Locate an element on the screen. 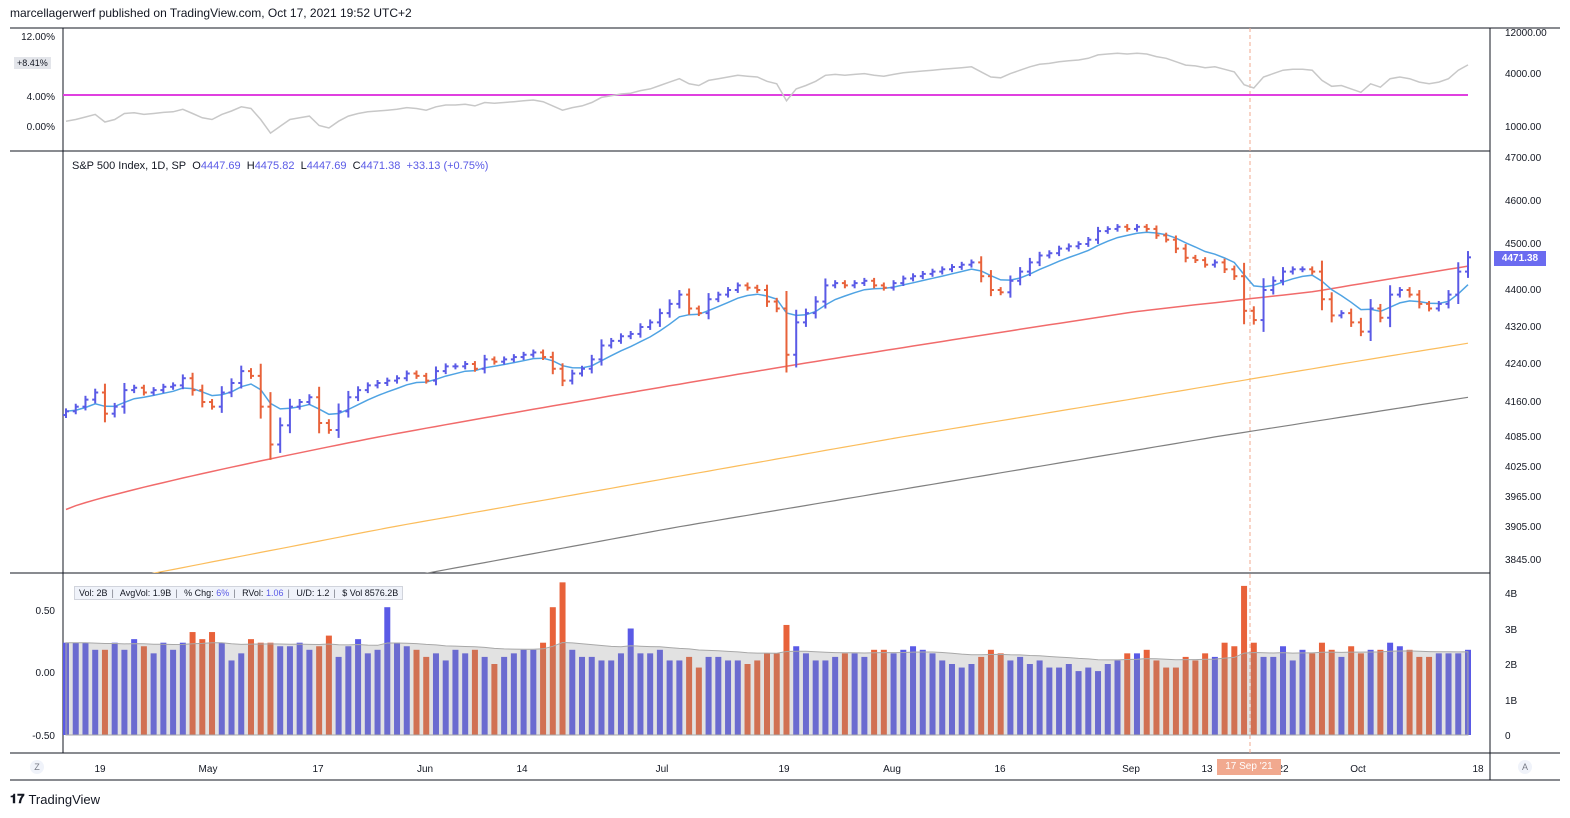 Image resolution: width=1570 pixels, height=818 pixels. price-axis-tick: 4320.00 is located at coordinates (1523, 327).